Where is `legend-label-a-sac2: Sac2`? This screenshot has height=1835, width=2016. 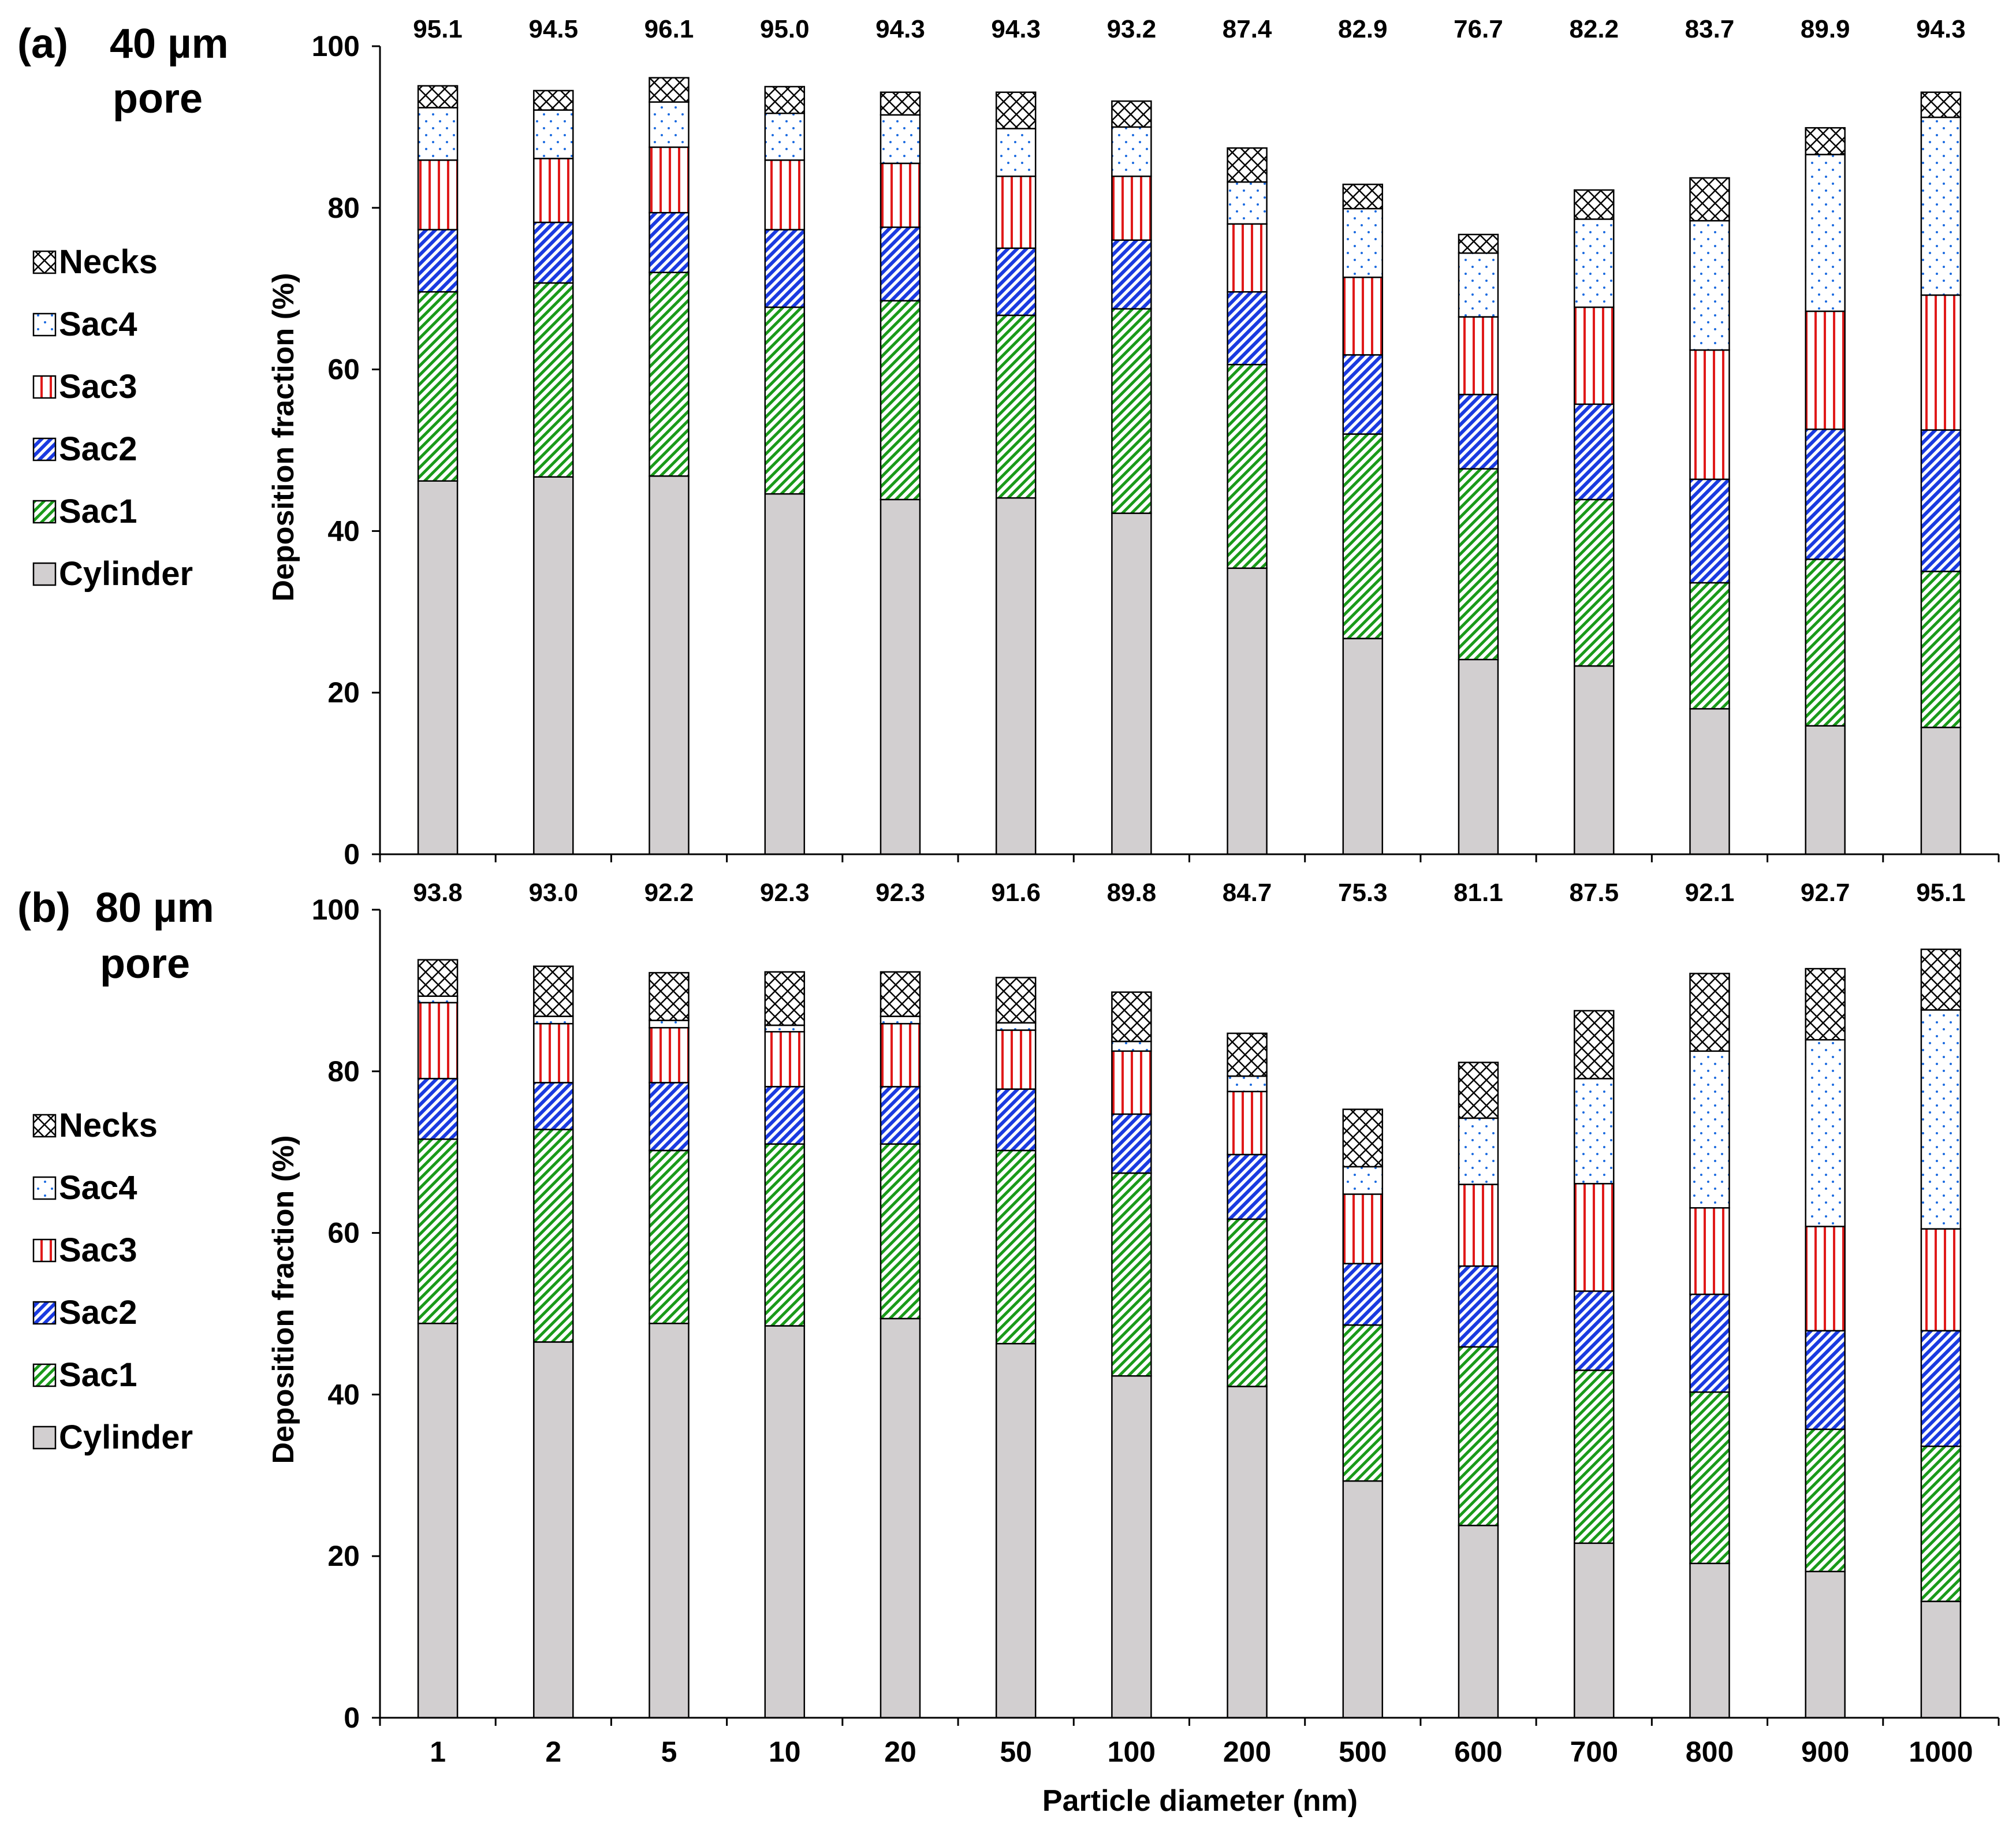 legend-label-a-sac2: Sac2 is located at coordinates (98, 449).